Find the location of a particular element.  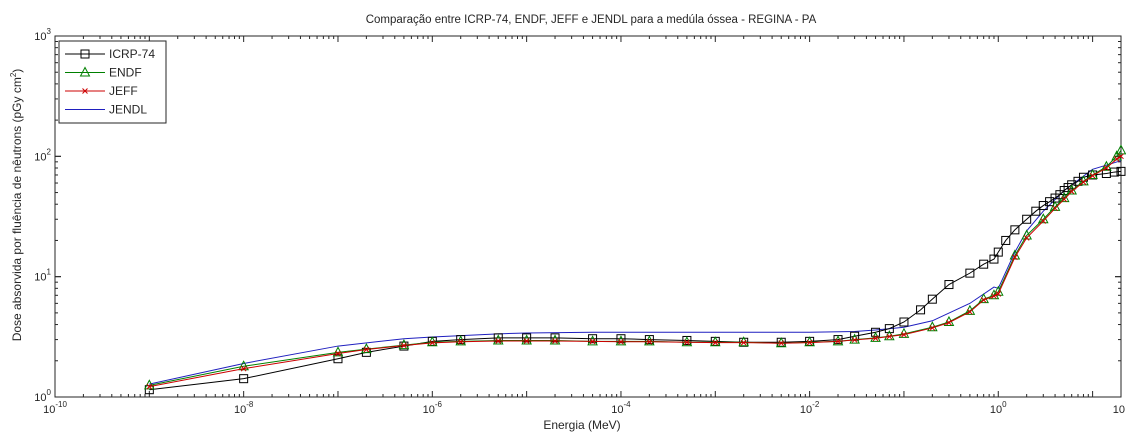

x-axis-label: Energia (MeV) is located at coordinates (581, 425).